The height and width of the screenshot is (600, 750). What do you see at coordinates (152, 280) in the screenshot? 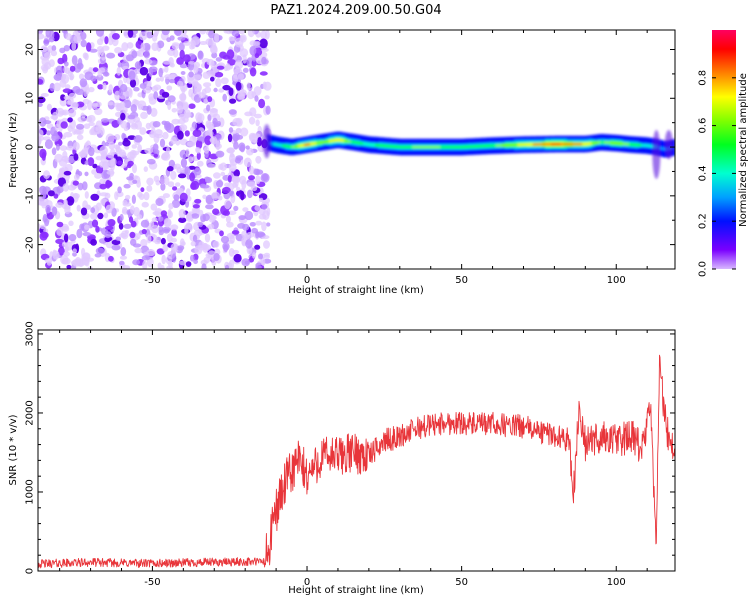
I see `x-tick-label: -50` at bounding box center [152, 280].